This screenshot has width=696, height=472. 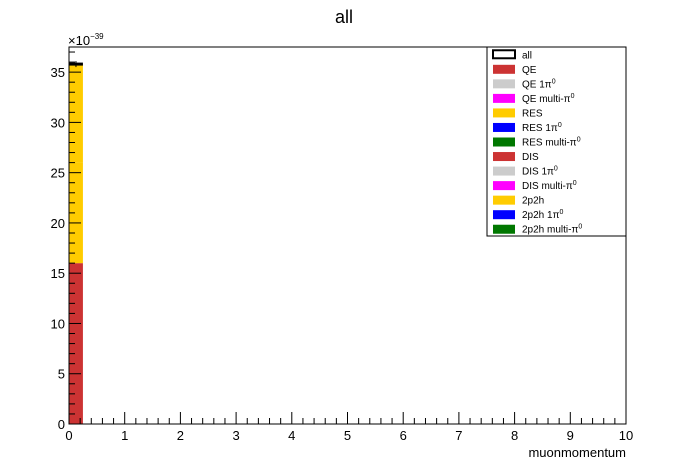 I want to click on y-axis-multiplier: ×10⁻³⁹, so click(x=86, y=40).